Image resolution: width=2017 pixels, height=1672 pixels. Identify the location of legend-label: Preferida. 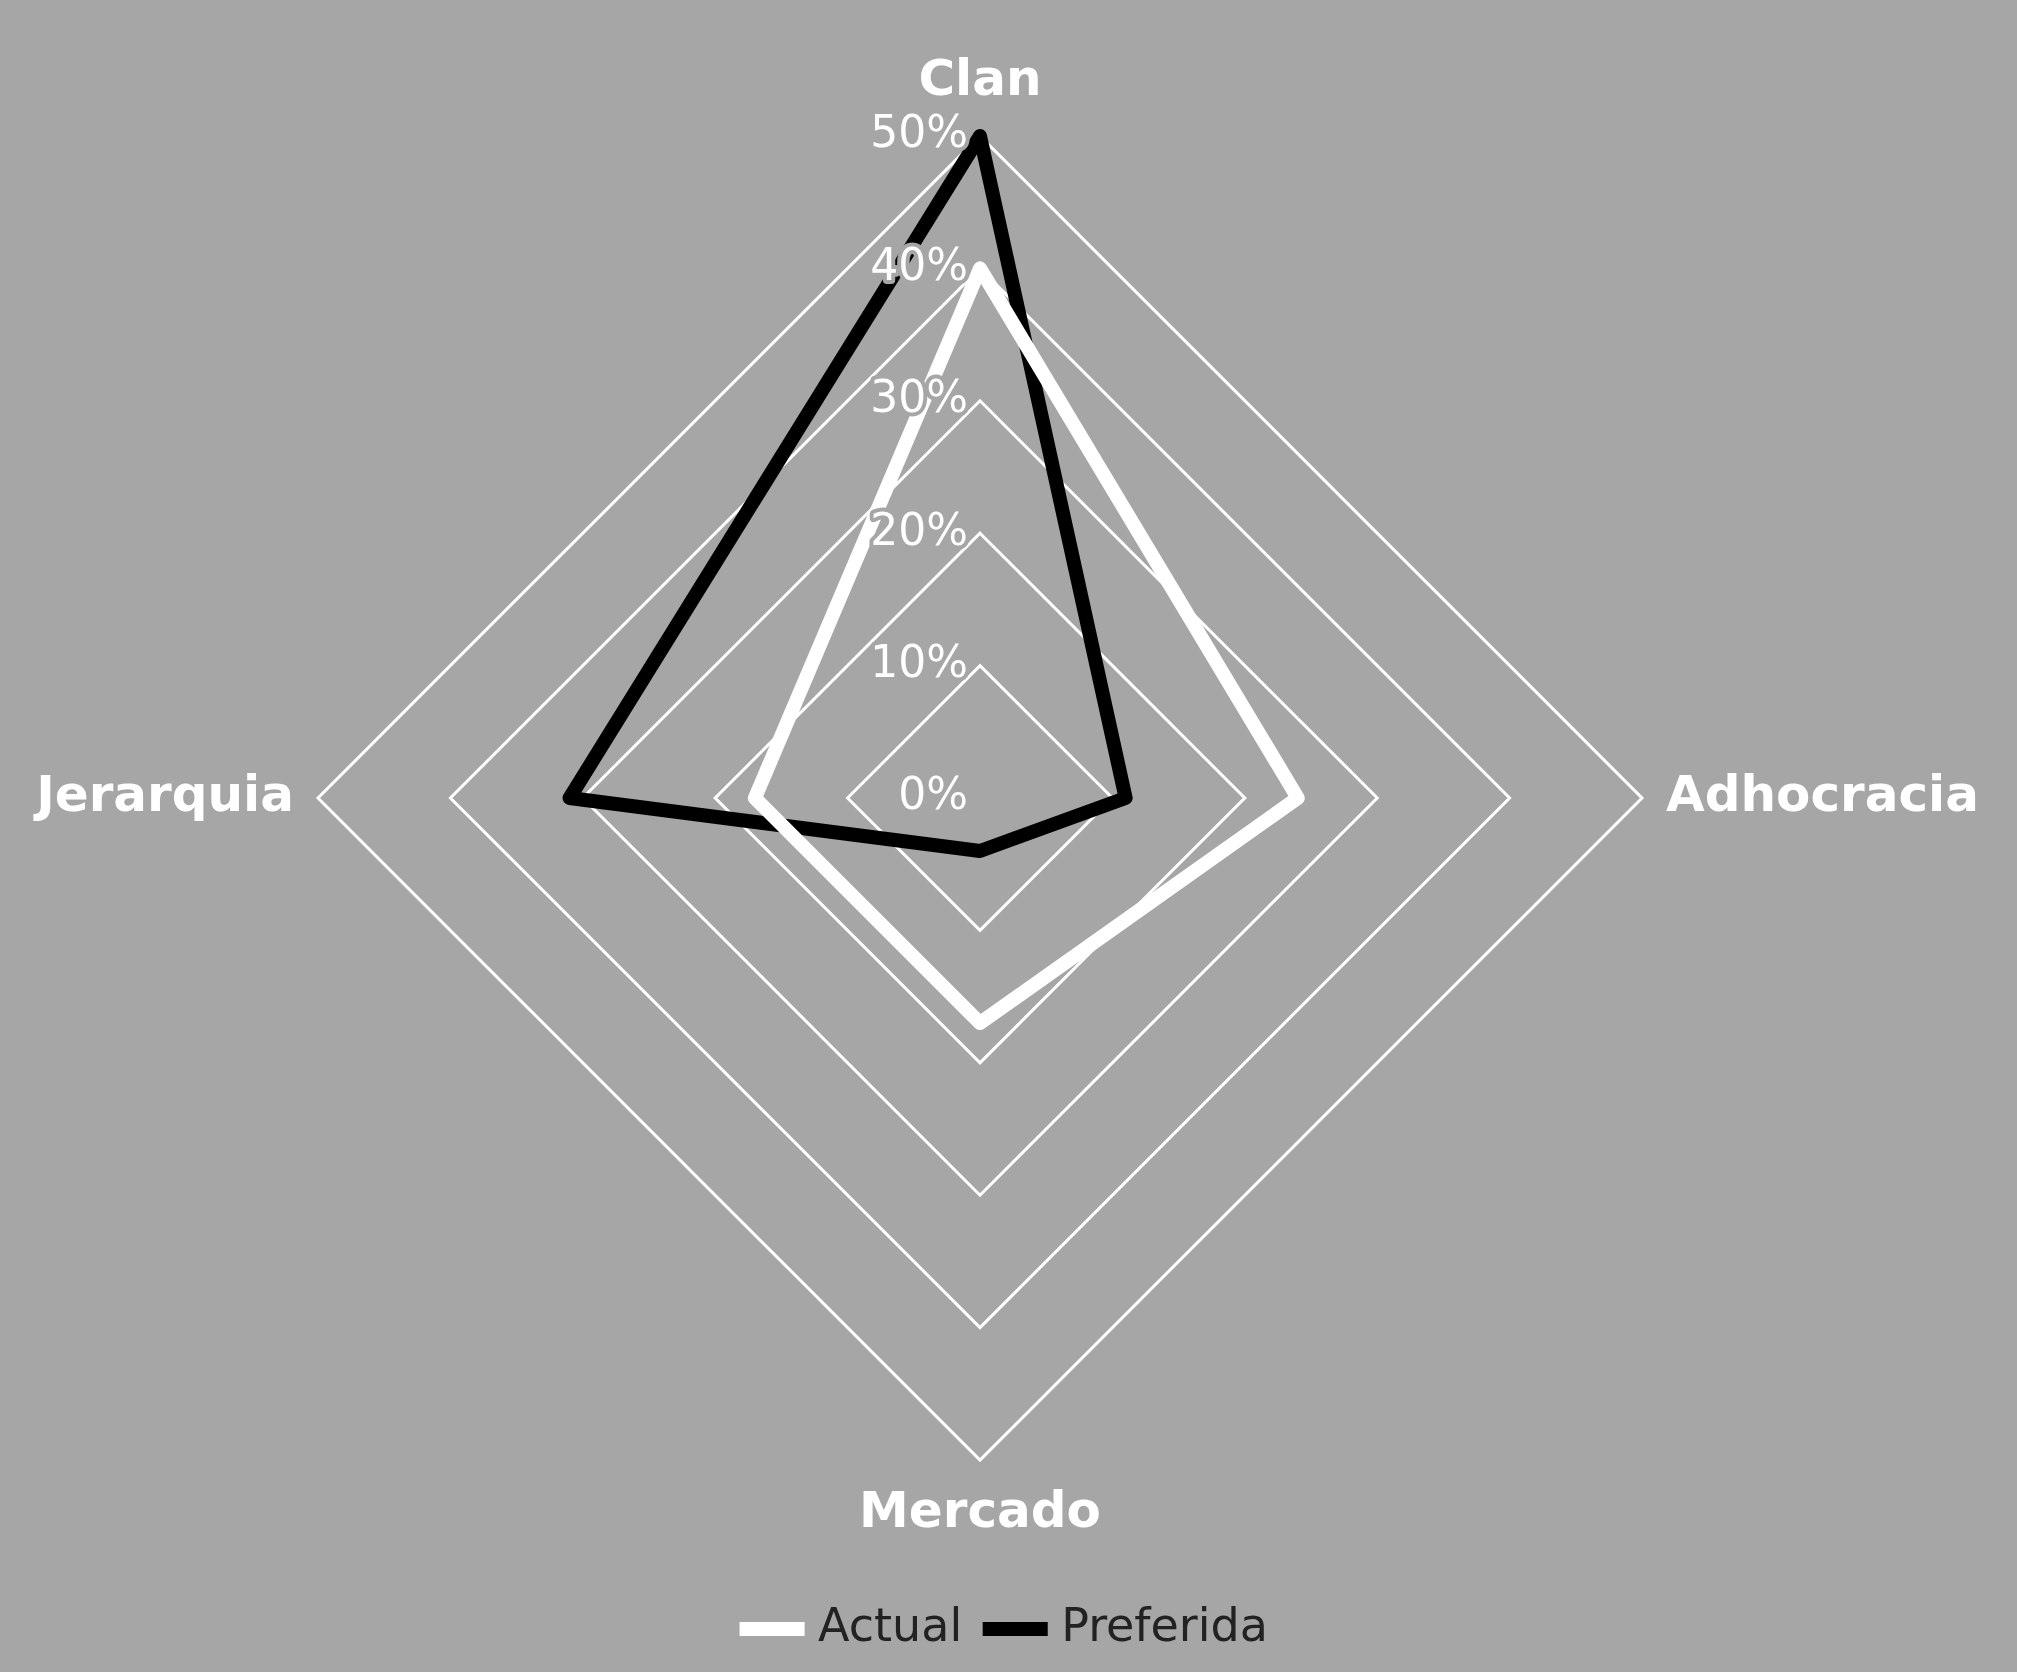
(1164, 1624).